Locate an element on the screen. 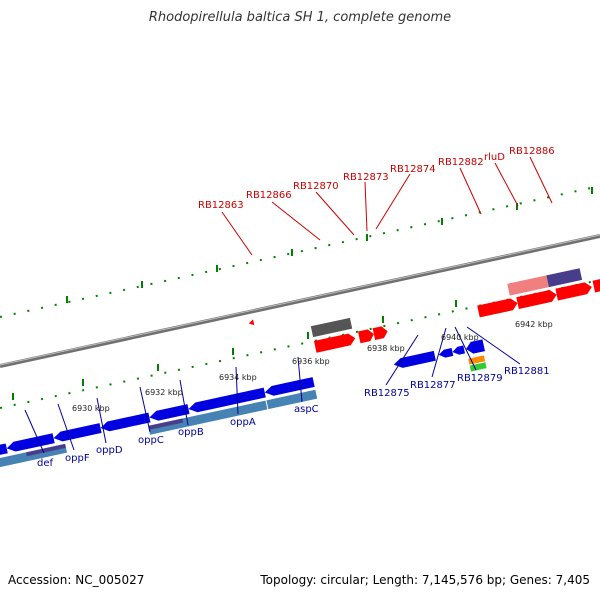 The width and height of the screenshot is (600, 600). gene-oppD is located at coordinates (77, 433).